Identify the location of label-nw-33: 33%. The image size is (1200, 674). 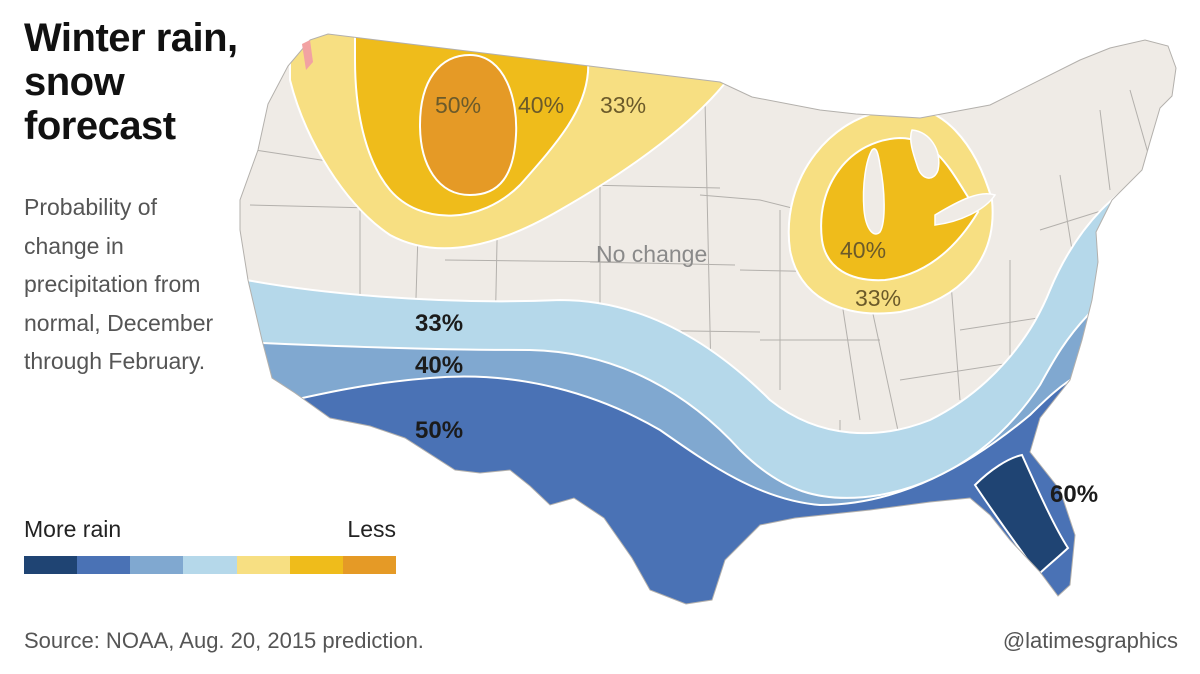
(623, 105).